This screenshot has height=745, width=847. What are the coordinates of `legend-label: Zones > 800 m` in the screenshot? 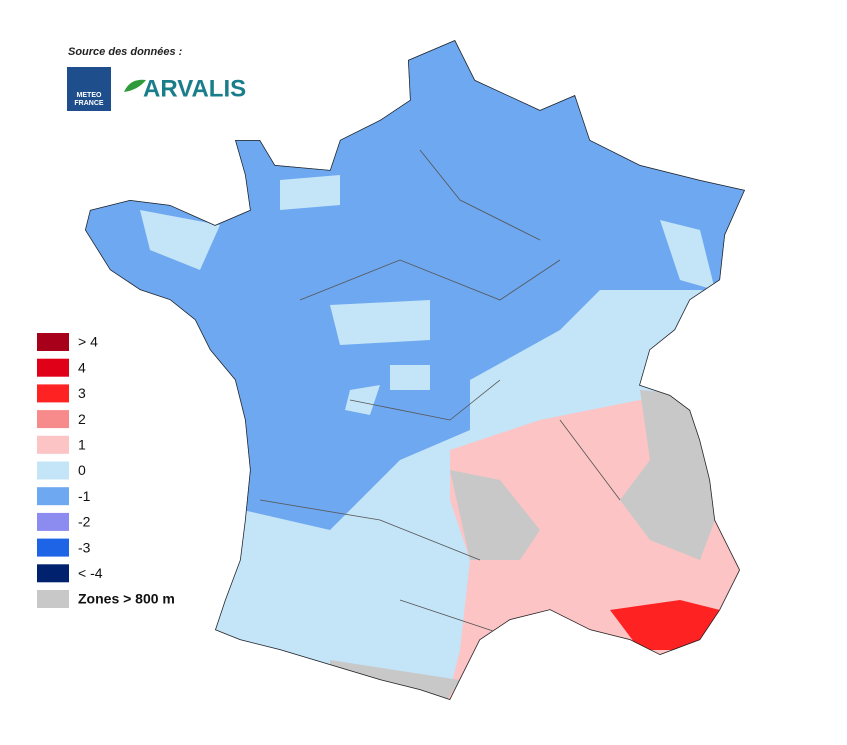 It's located at (126, 599).